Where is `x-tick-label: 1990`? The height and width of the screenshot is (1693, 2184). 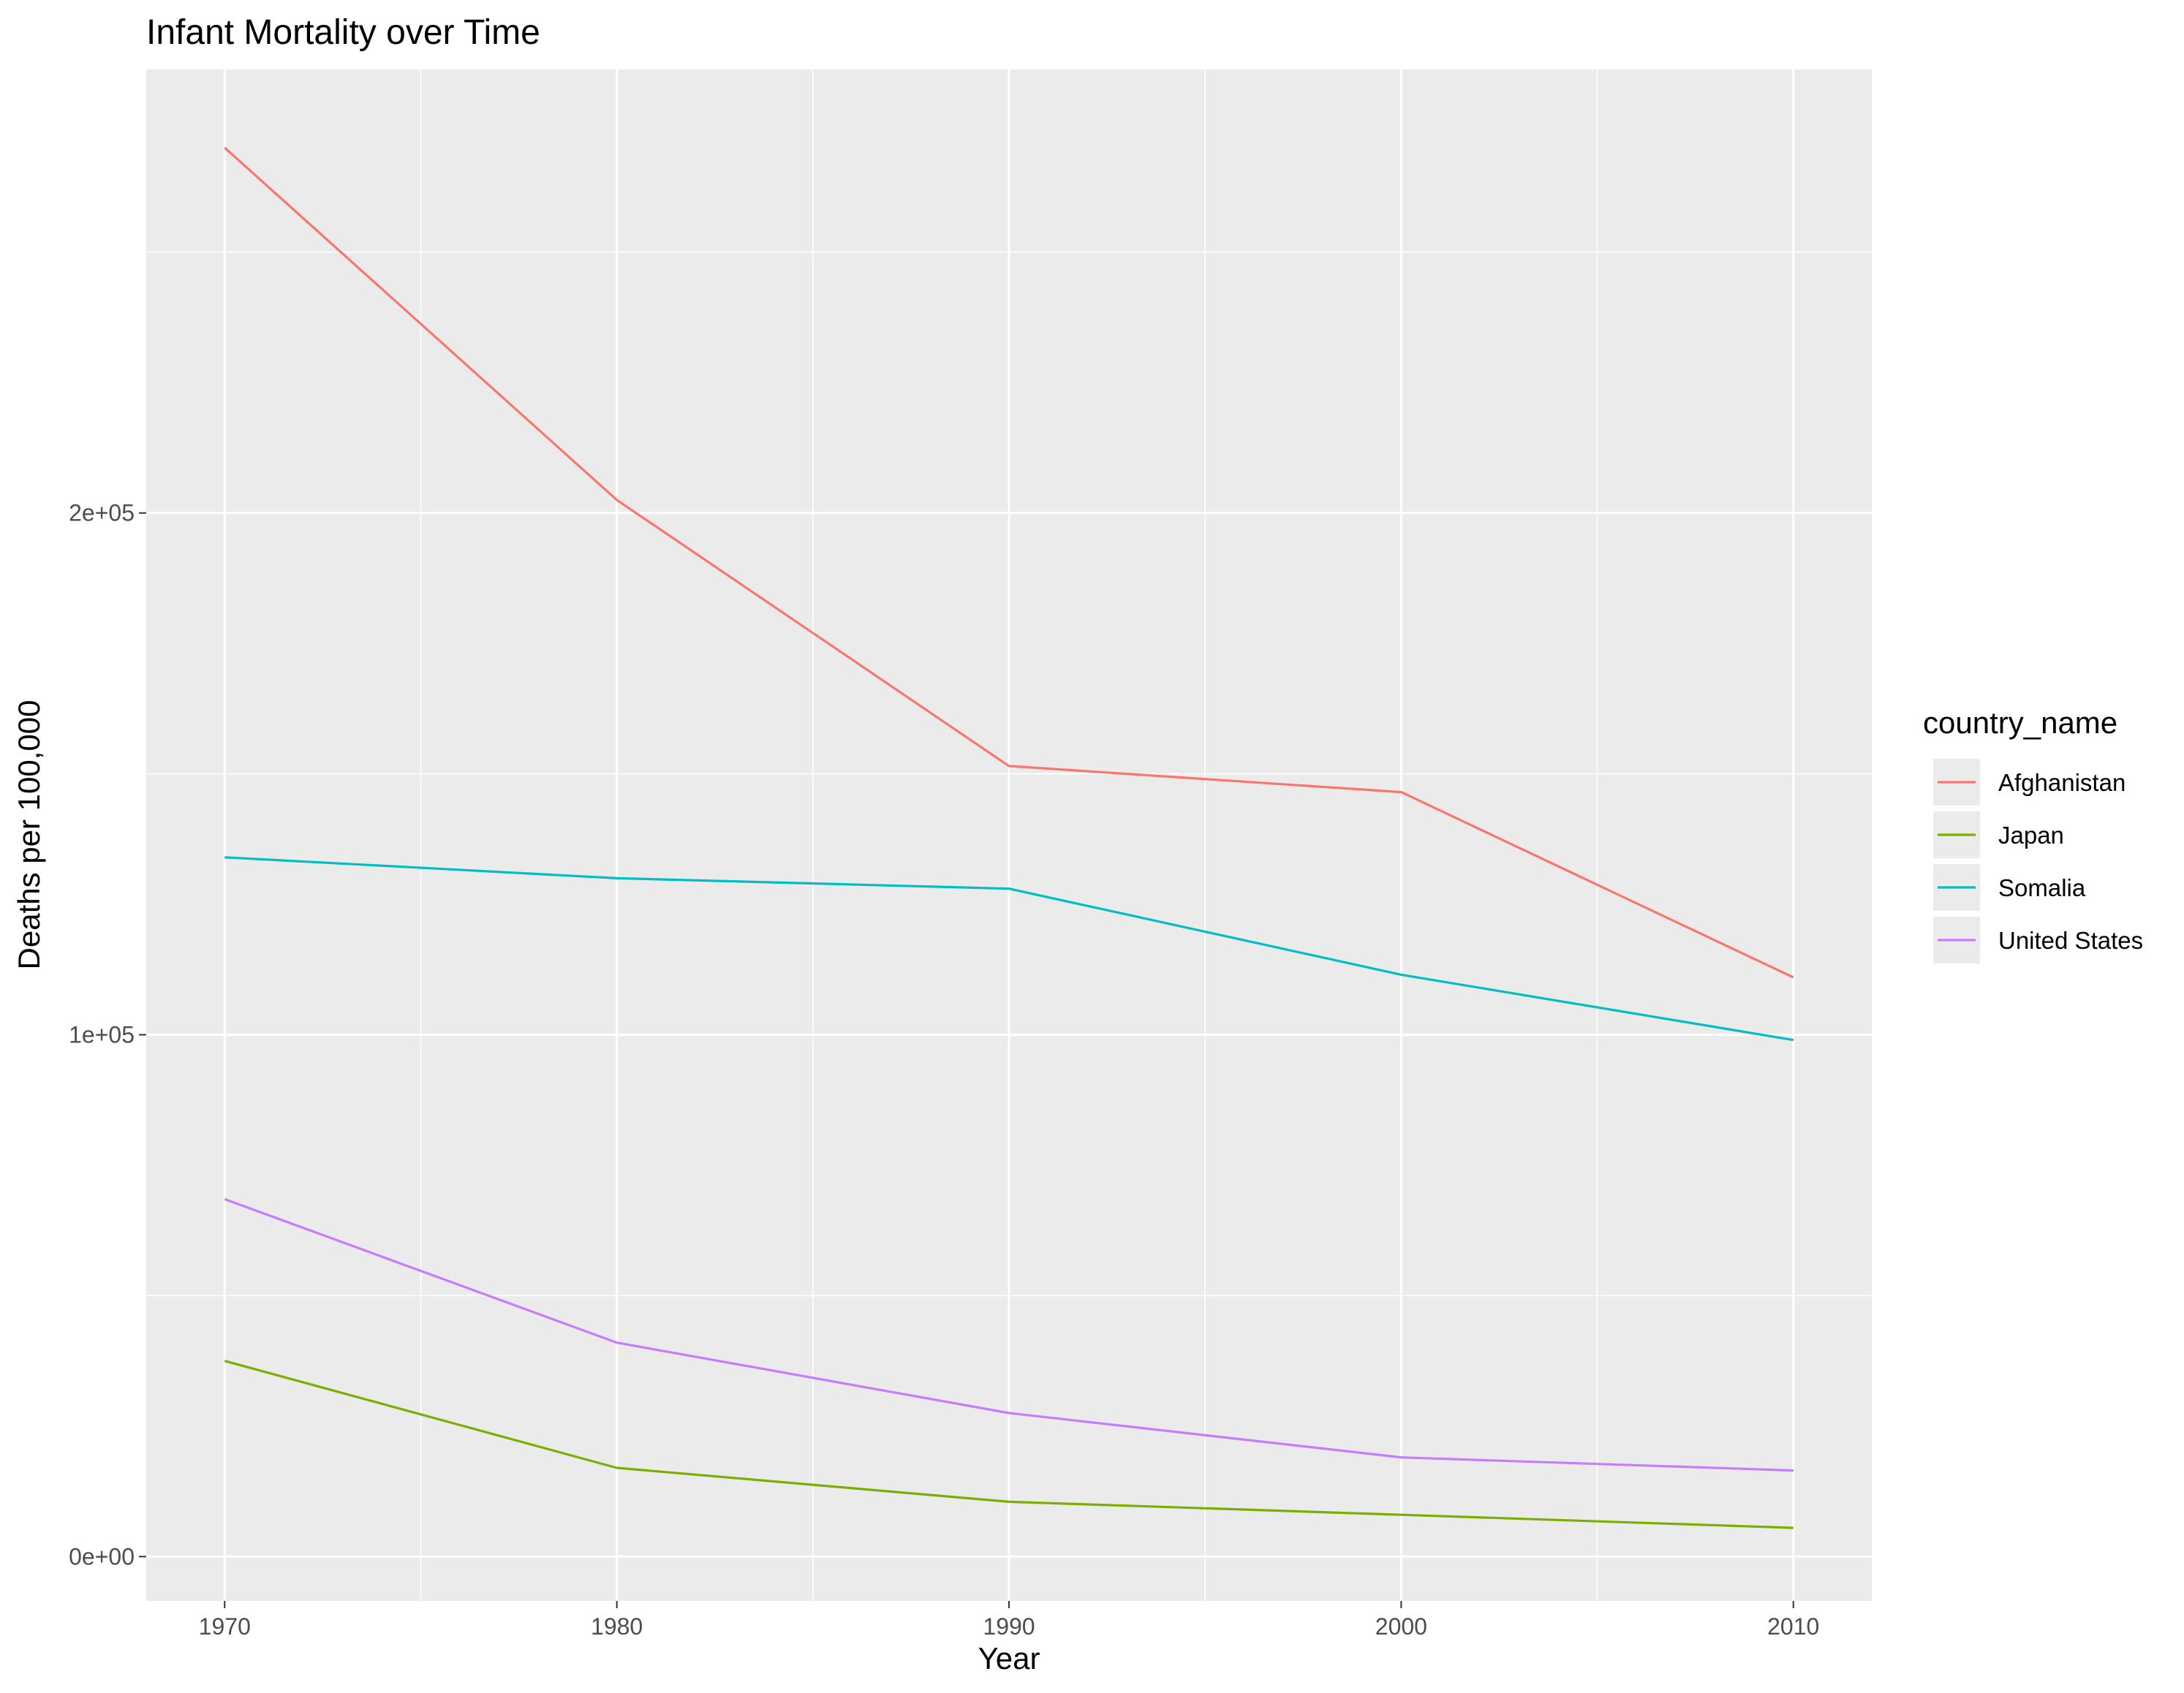 x-tick-label: 1990 is located at coordinates (1009, 1627).